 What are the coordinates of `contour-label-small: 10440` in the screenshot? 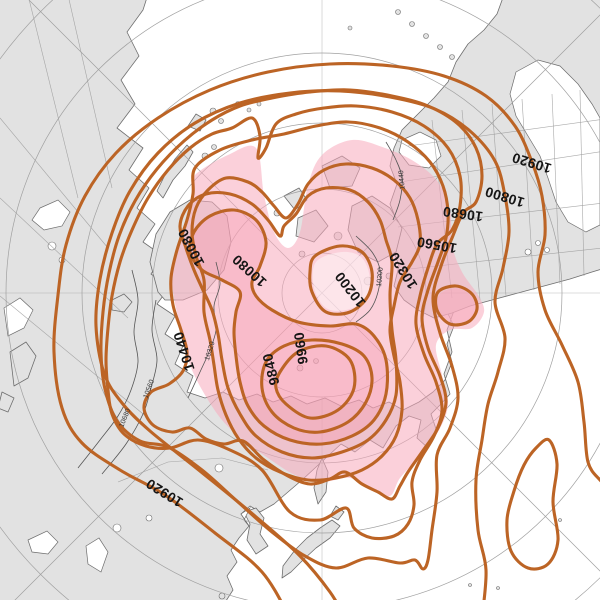 It's located at (402, 180).